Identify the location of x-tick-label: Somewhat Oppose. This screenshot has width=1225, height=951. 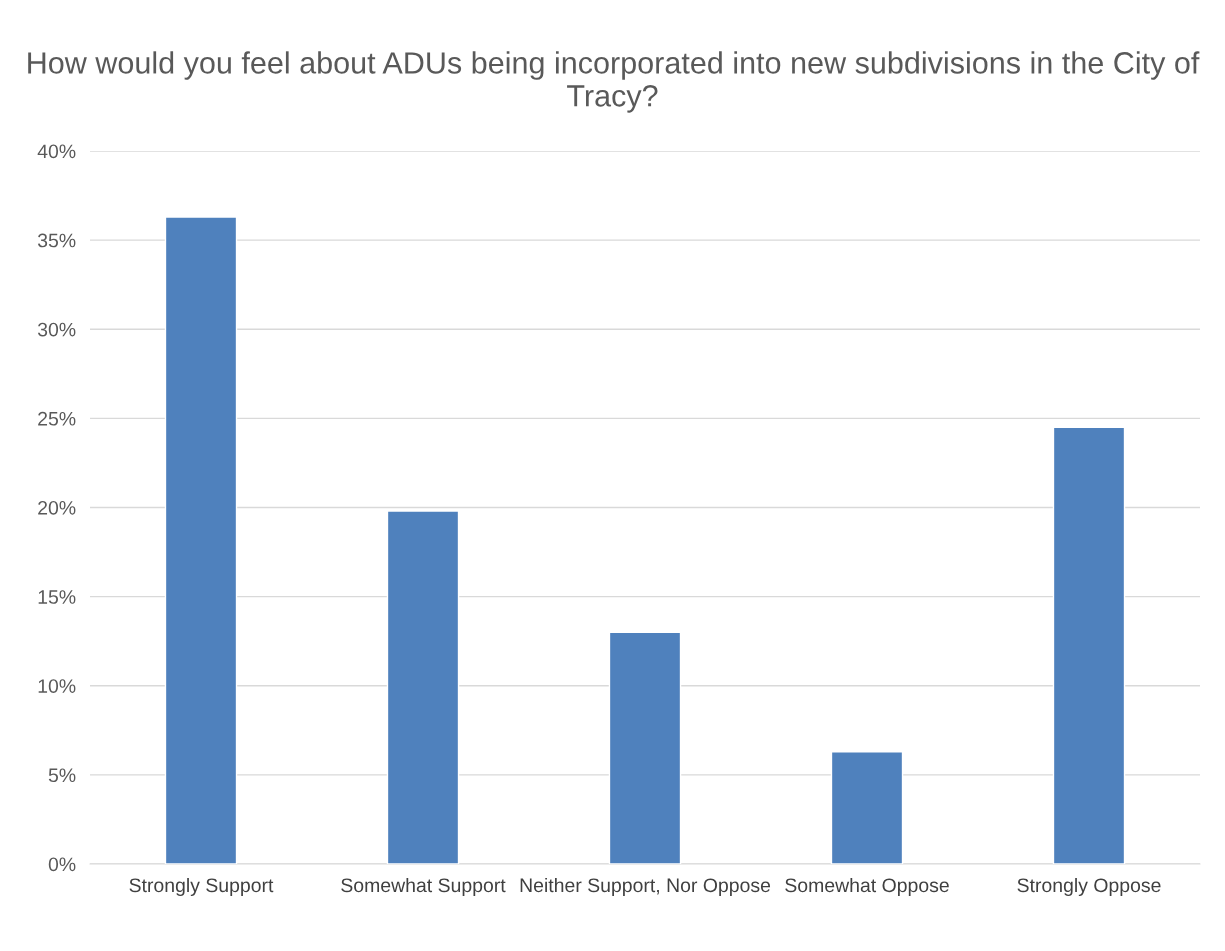
(867, 887).